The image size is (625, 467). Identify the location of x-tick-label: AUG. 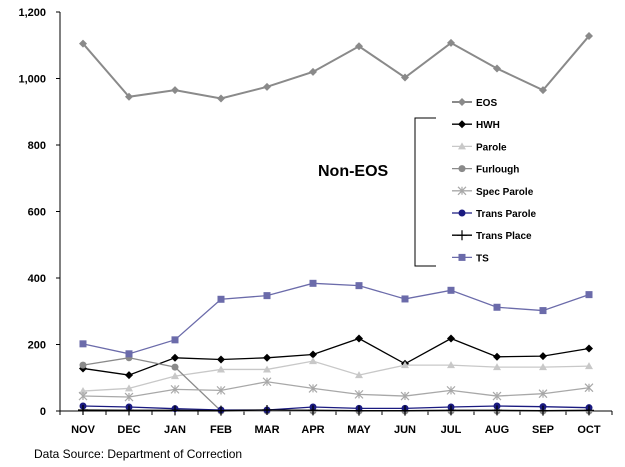
(497, 430).